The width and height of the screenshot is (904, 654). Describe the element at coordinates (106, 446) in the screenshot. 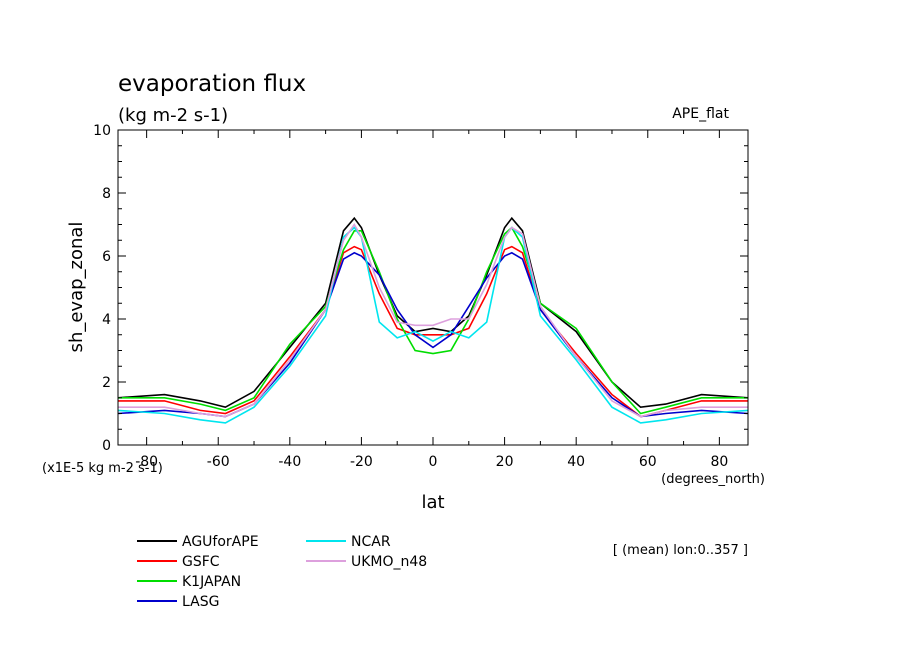

I see `y-tick-label: 0` at that location.